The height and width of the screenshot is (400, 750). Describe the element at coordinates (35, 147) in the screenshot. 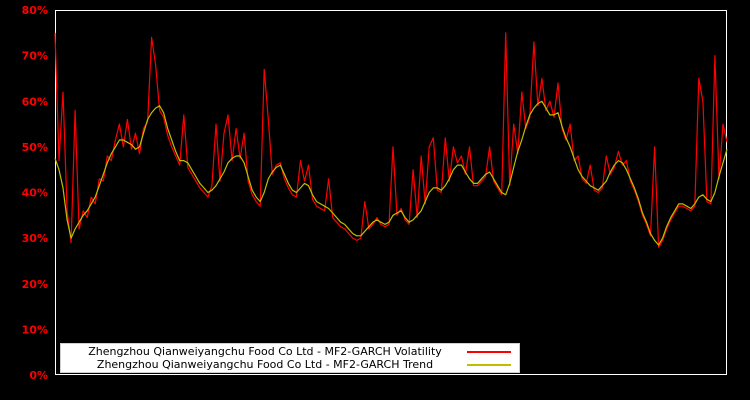

I see `y-tick-label: 50%` at that location.